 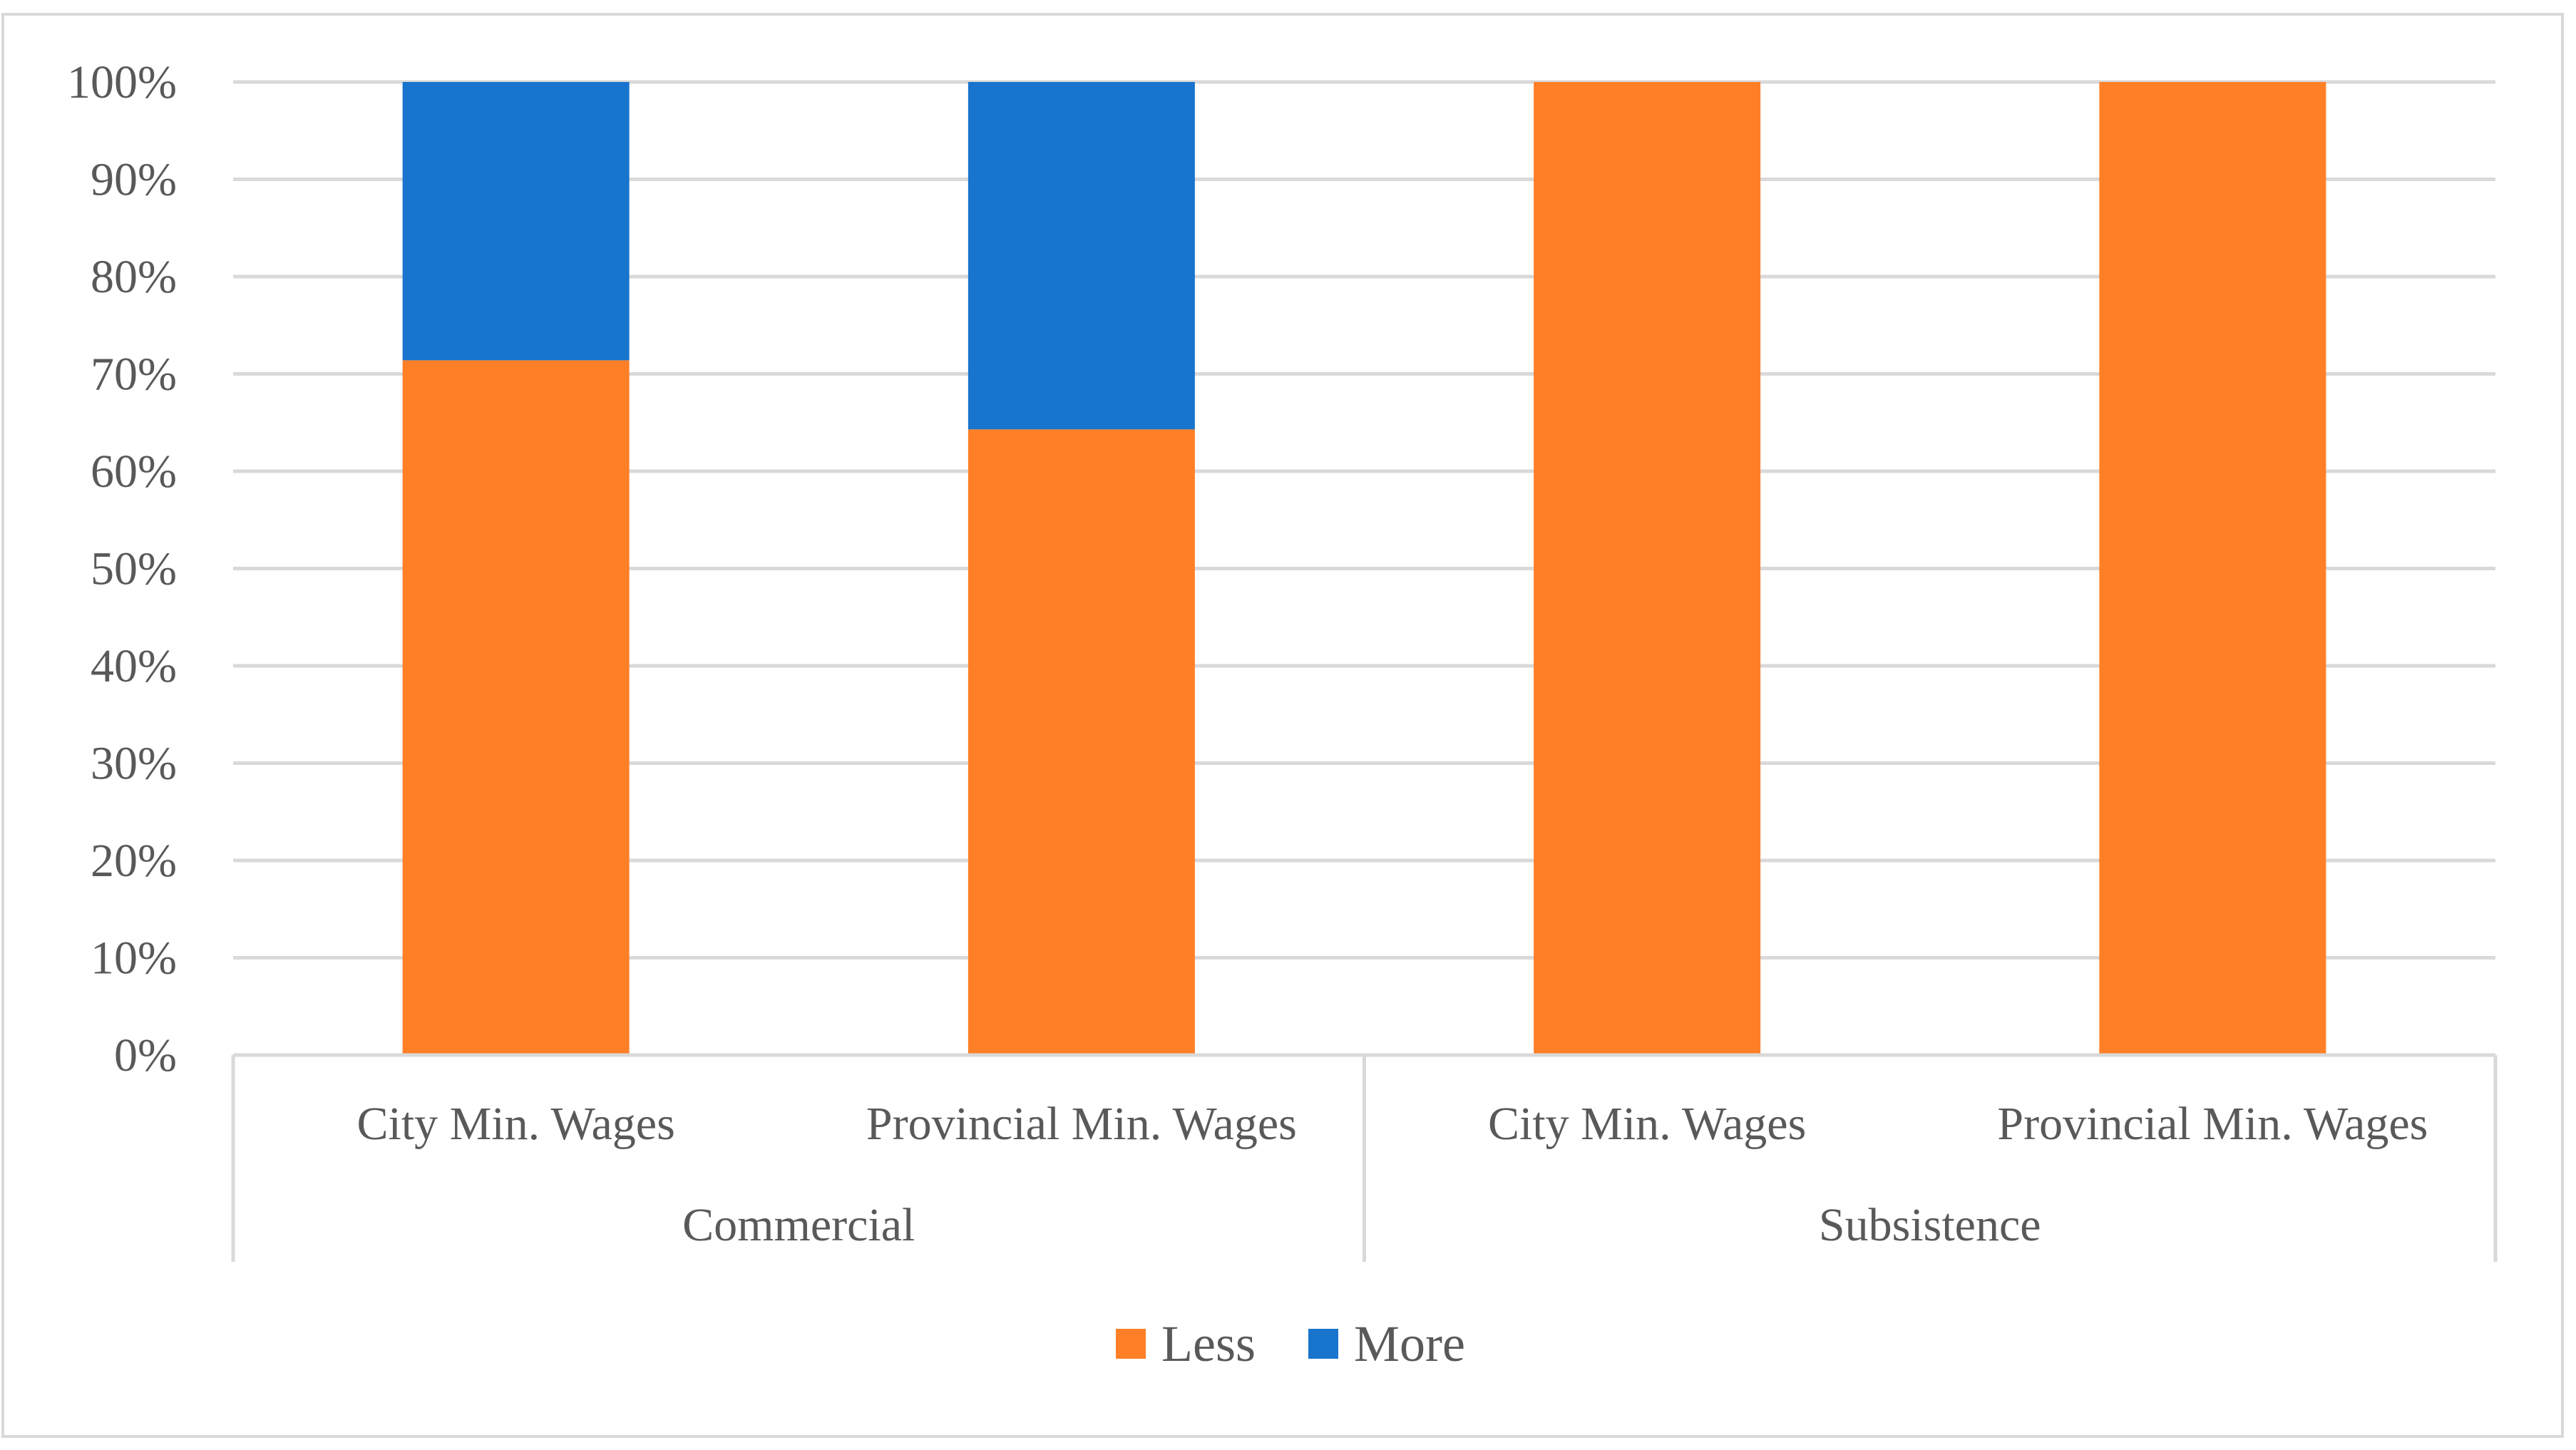 I want to click on y-tick-label: 90%, so click(x=134, y=180).